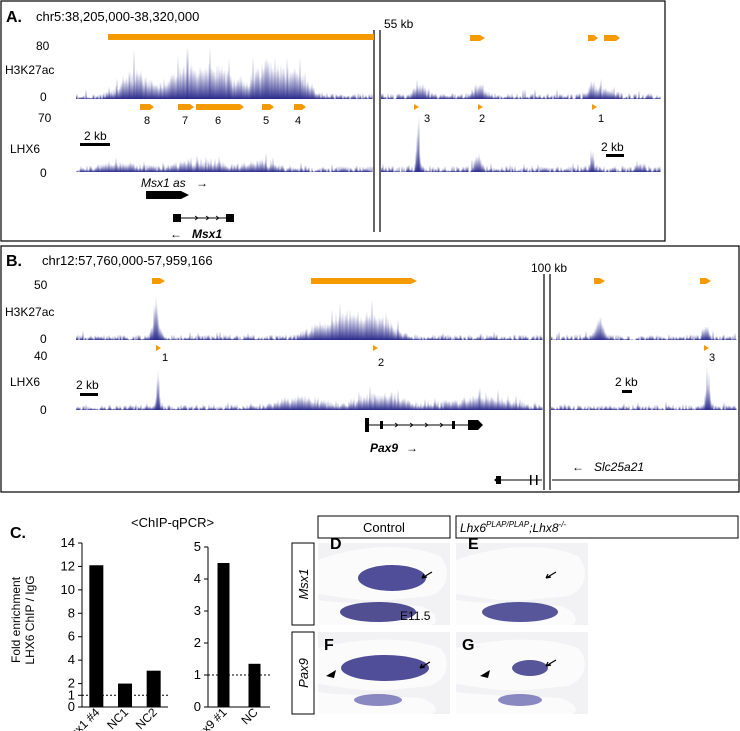  What do you see at coordinates (412, 448) in the screenshot?
I see `pax9-arrow: →` at bounding box center [412, 448].